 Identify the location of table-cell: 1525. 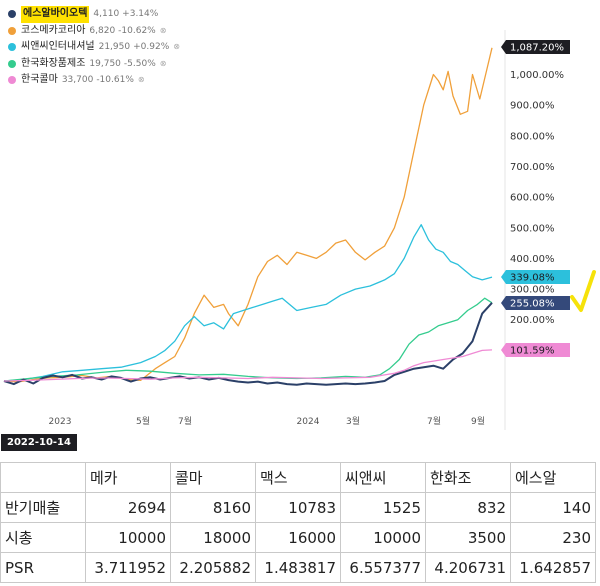
(383, 507).